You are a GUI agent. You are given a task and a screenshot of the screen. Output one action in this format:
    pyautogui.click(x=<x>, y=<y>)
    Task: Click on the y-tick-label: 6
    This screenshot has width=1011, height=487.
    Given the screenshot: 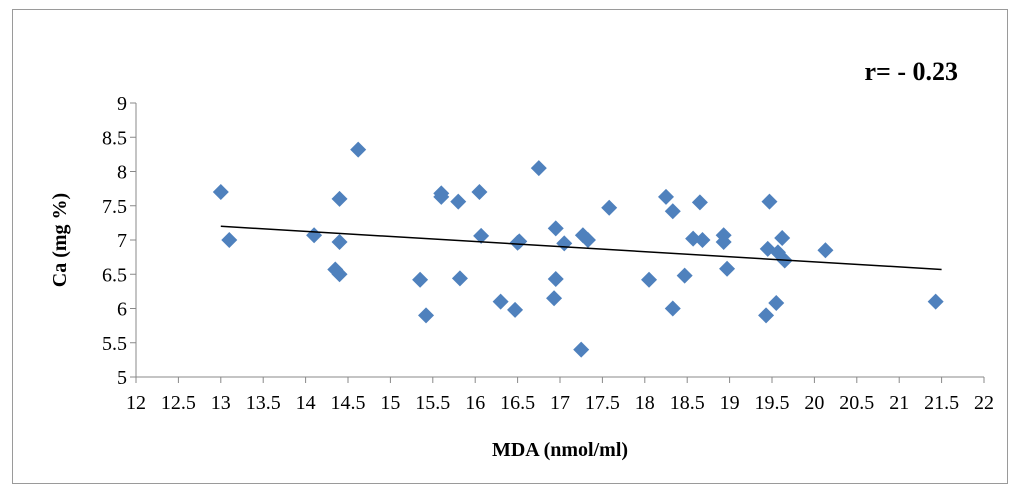 What is the action you would take?
    pyautogui.click(x=122, y=310)
    